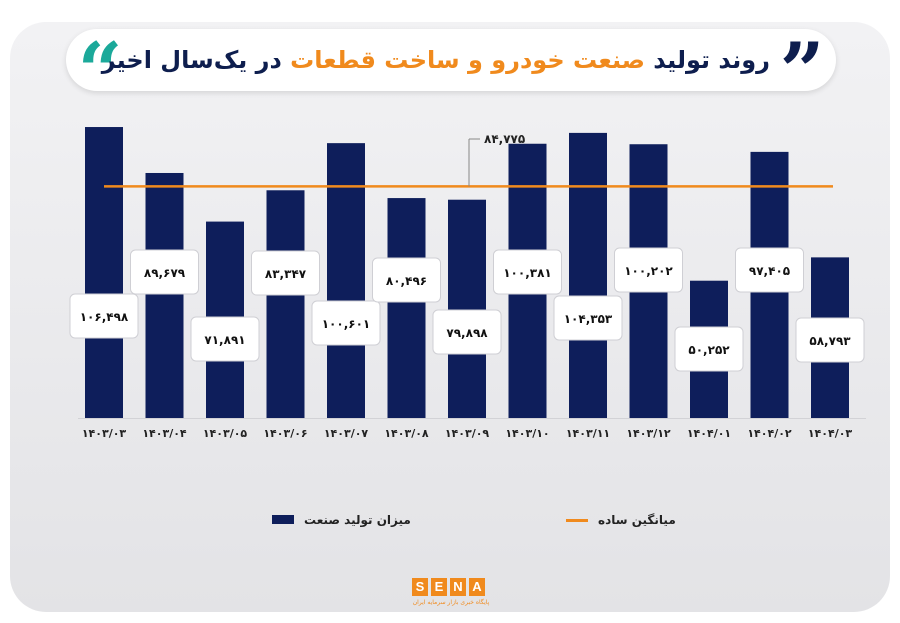  I want to click on data-label: ۵۸,۷۹۳, so click(830, 341).